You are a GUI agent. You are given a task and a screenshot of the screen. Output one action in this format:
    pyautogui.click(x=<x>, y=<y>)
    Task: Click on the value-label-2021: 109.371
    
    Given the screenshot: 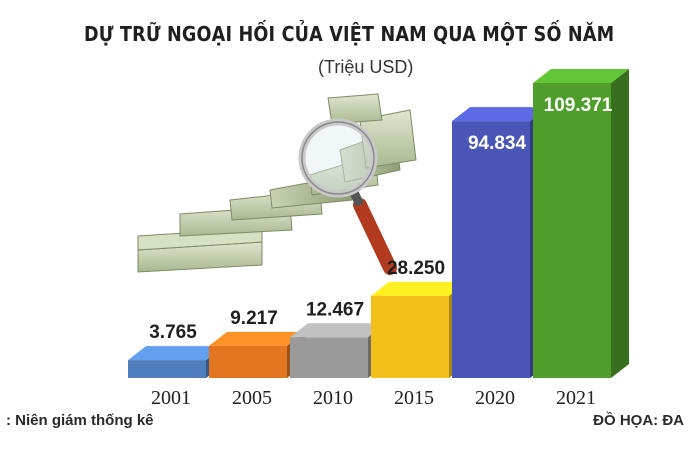 What is the action you would take?
    pyautogui.click(x=578, y=105)
    